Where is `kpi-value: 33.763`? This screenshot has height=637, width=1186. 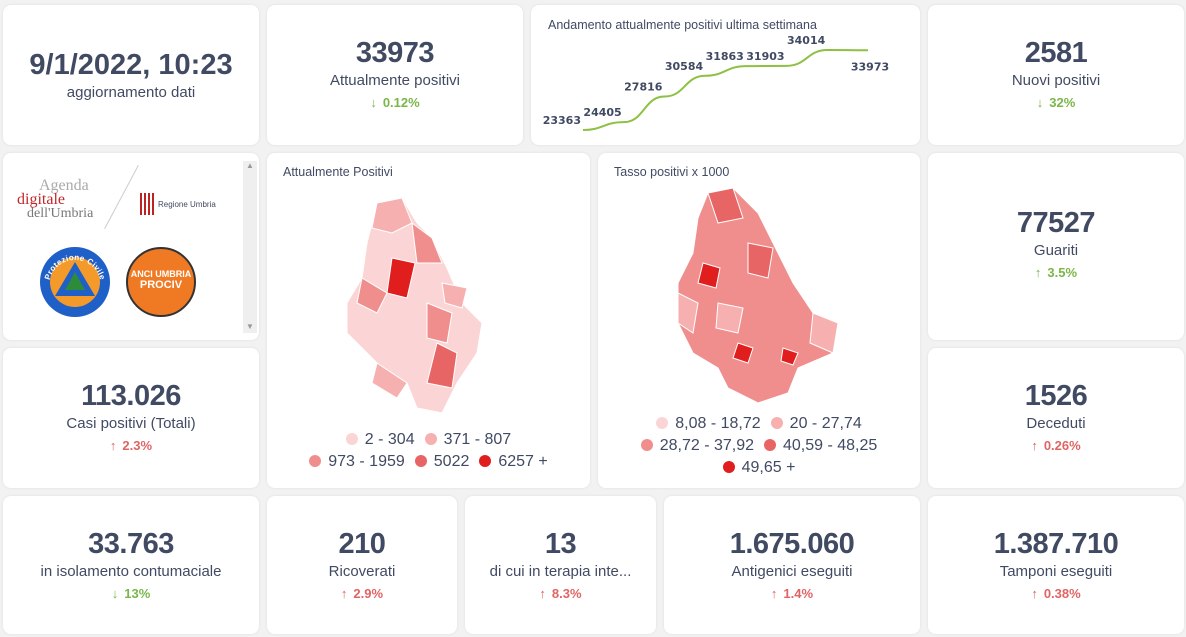
kpi-value: 33.763 is located at coordinates (131, 544).